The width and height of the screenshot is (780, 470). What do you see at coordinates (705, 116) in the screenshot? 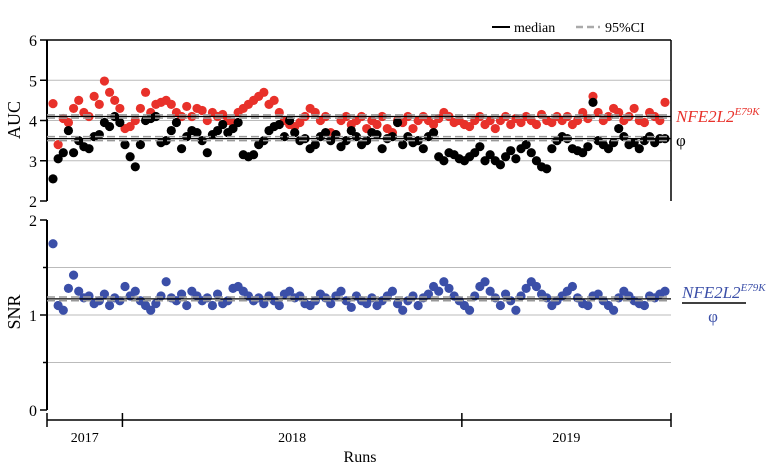
I see `series-label-nfe2l2-name: NFE2L2` at bounding box center [705, 116].